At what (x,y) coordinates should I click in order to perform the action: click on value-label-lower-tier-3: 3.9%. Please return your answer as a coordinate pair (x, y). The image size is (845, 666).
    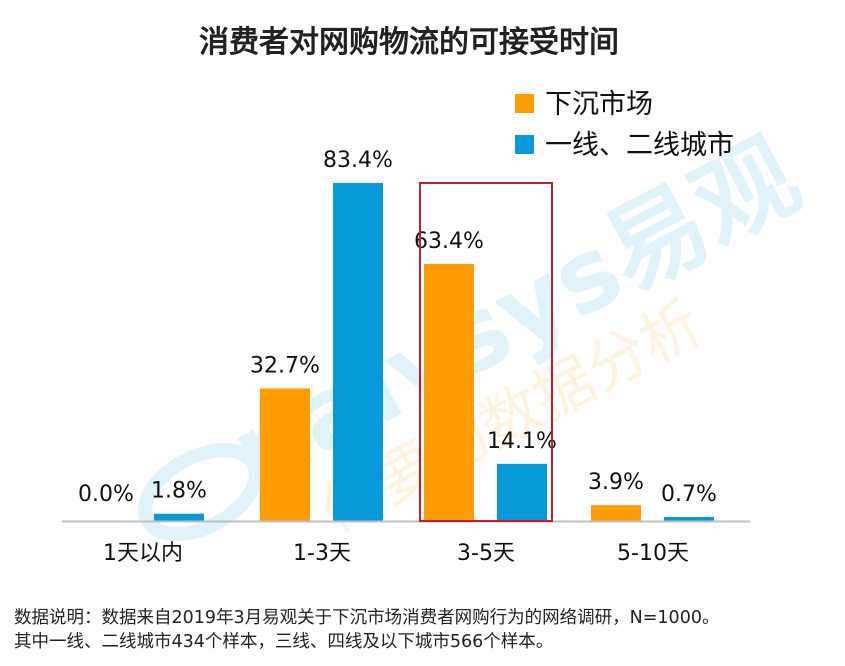
    Looking at the image, I should click on (616, 482).